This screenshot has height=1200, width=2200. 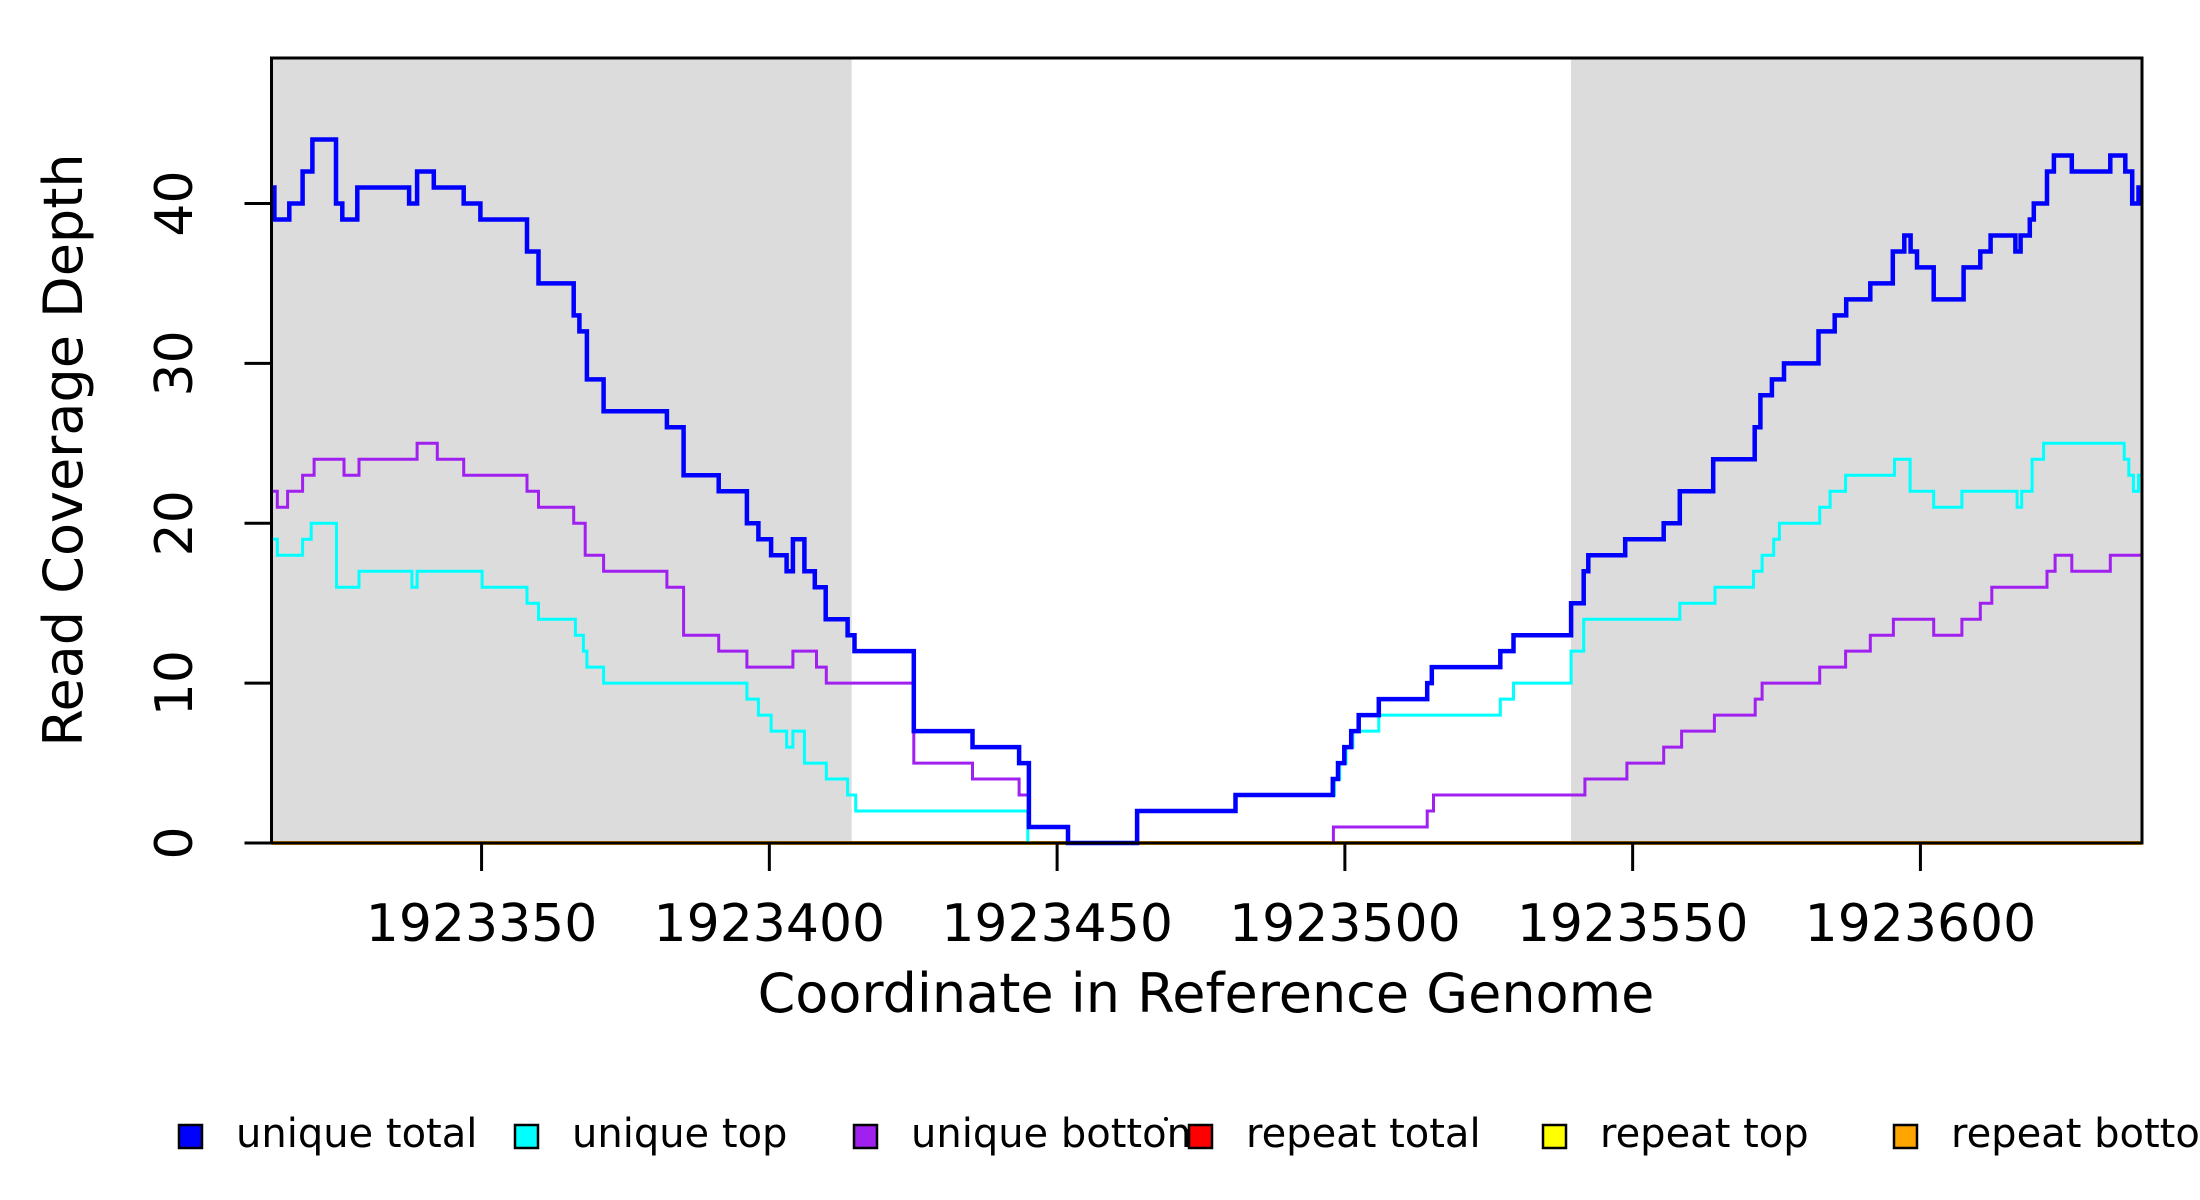 What do you see at coordinates (1206, 993) in the screenshot?
I see `x-axis-title: Coordinate in Reference Genome` at bounding box center [1206, 993].